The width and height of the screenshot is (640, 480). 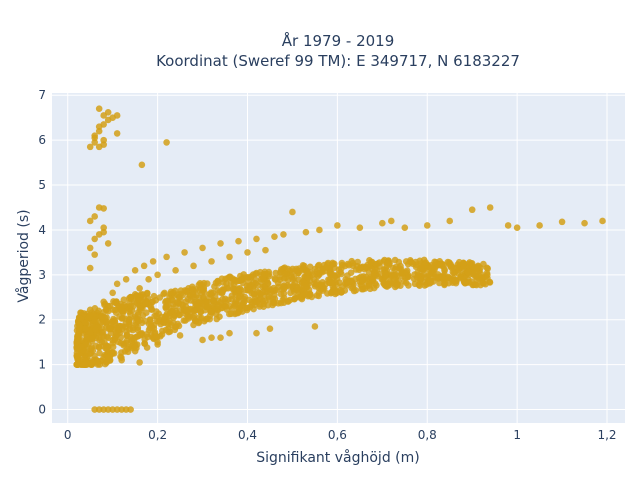 I want to click on y-tick-label: 4, so click(x=42, y=230).